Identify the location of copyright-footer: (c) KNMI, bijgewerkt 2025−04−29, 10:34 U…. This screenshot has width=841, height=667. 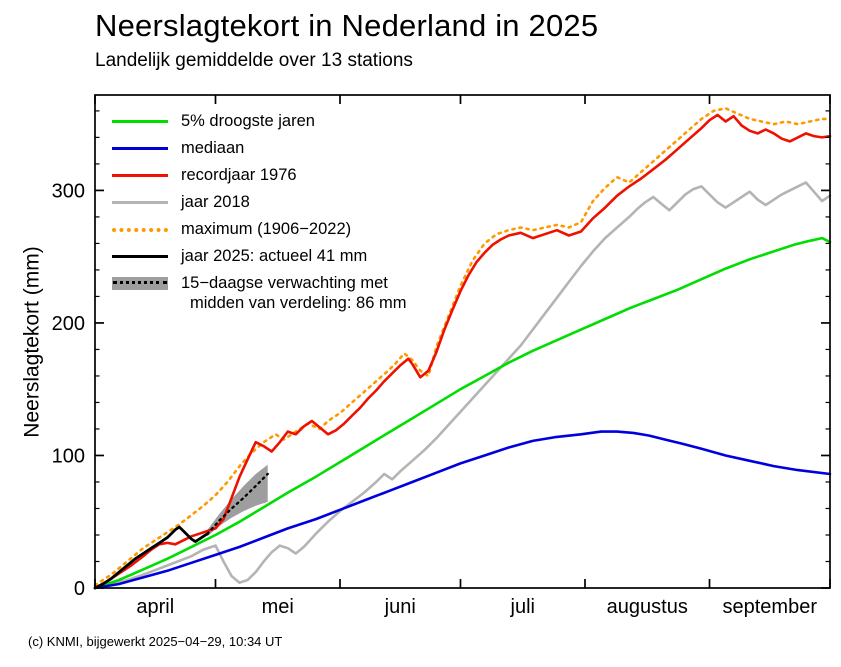
(155, 641).